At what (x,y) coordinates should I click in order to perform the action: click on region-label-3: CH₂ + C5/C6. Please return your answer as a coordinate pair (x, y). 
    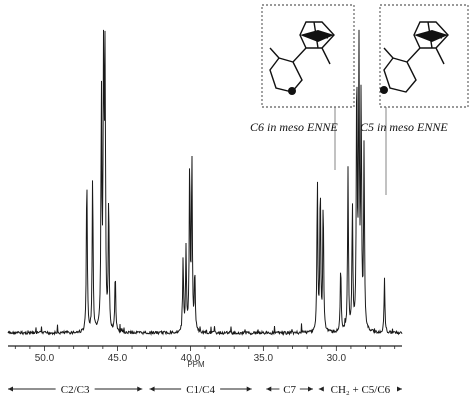
    Looking at the image, I should click on (361, 390).